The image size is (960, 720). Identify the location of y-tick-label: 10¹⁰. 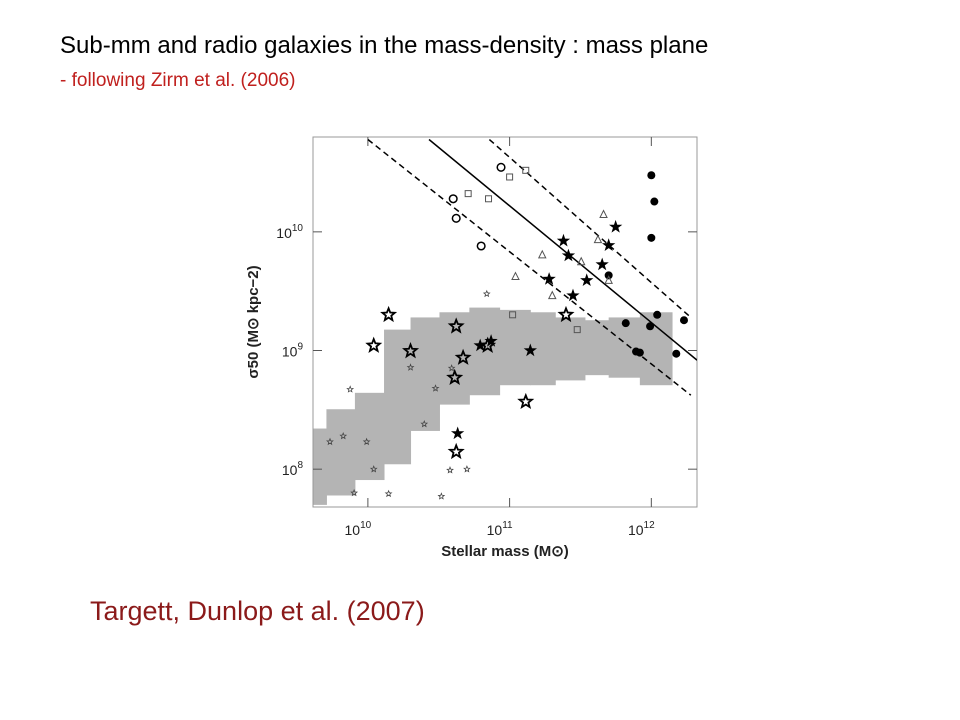
(289, 232).